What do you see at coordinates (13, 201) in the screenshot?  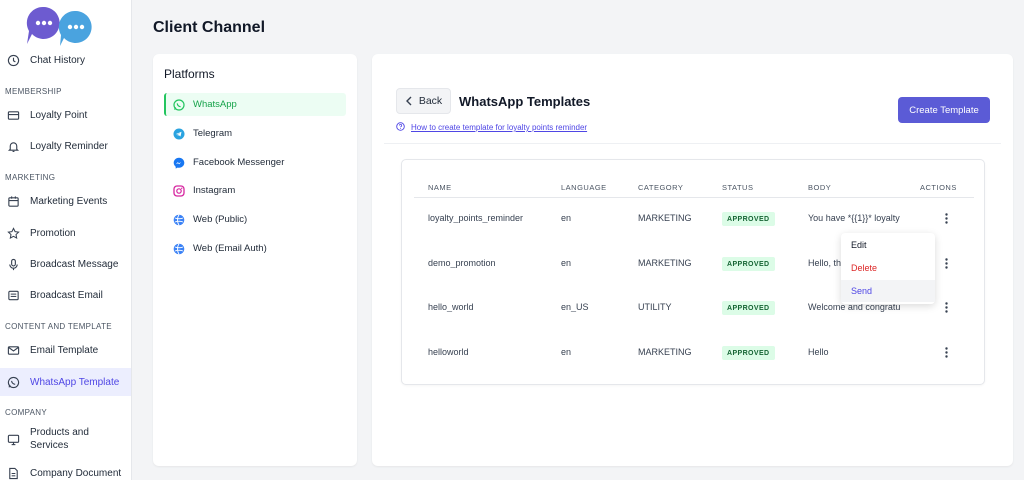 I see `calendar-icon` at bounding box center [13, 201].